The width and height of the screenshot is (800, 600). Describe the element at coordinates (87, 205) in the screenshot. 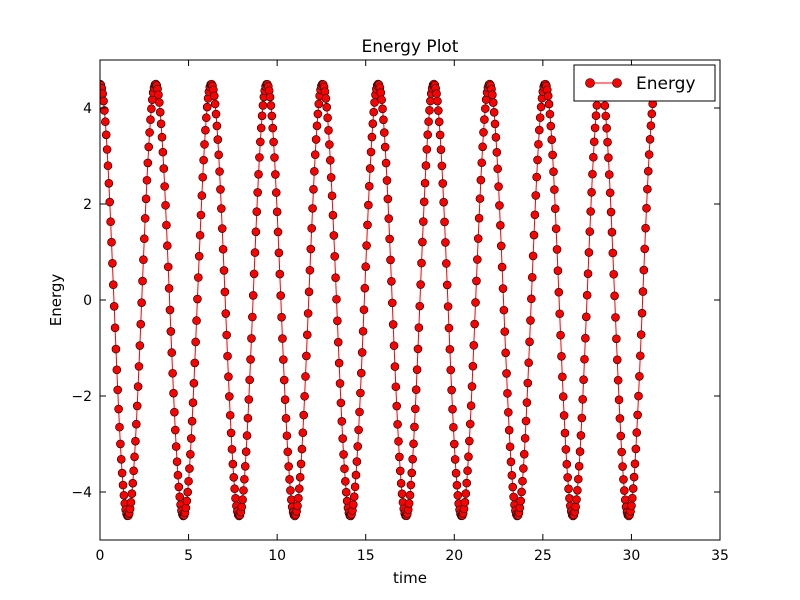

I see `y-tick-label: 2` at that location.